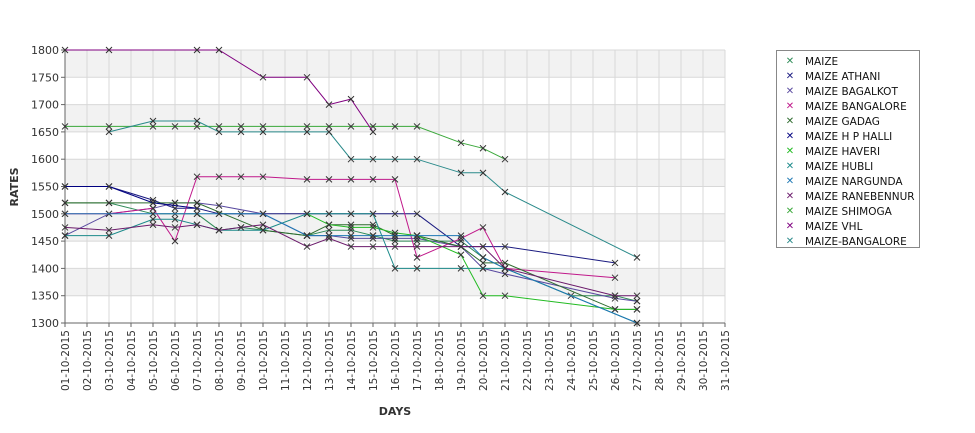 The width and height of the screenshot is (975, 433). Describe the element at coordinates (45, 214) in the screenshot. I see `y-tick-label: 1500` at that location.